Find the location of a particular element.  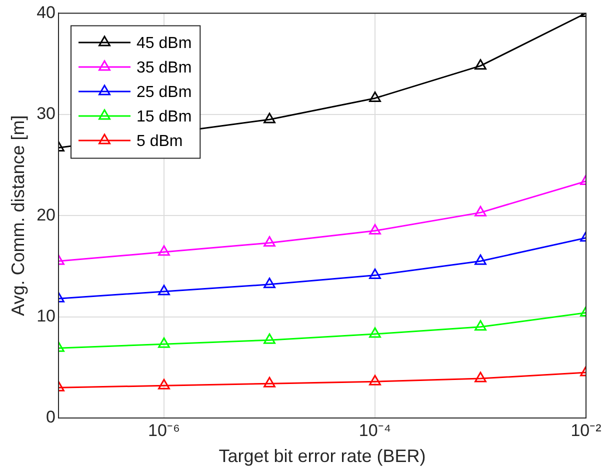

x-tick-label: 10⁻² is located at coordinates (586, 430).